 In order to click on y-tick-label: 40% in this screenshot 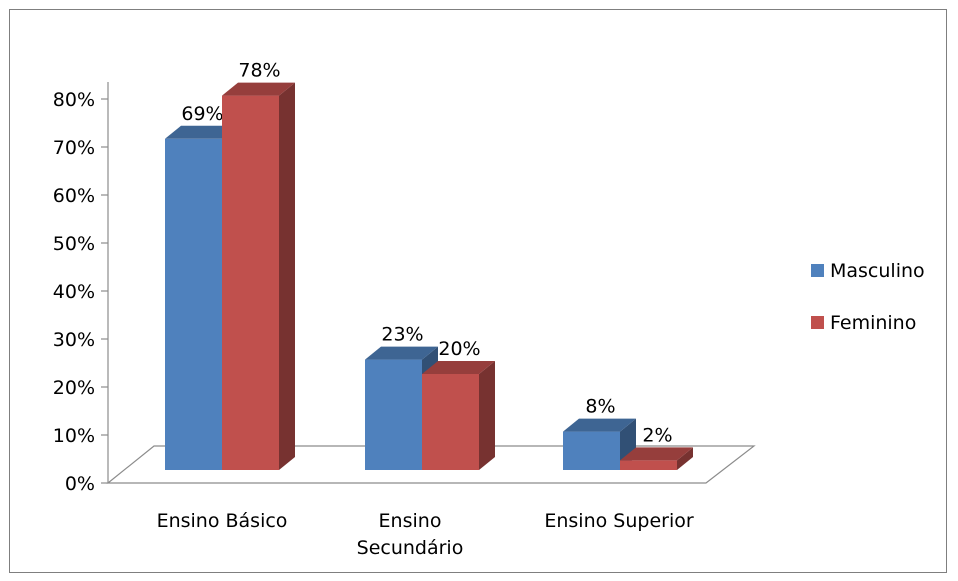, I will do `click(74, 292)`.